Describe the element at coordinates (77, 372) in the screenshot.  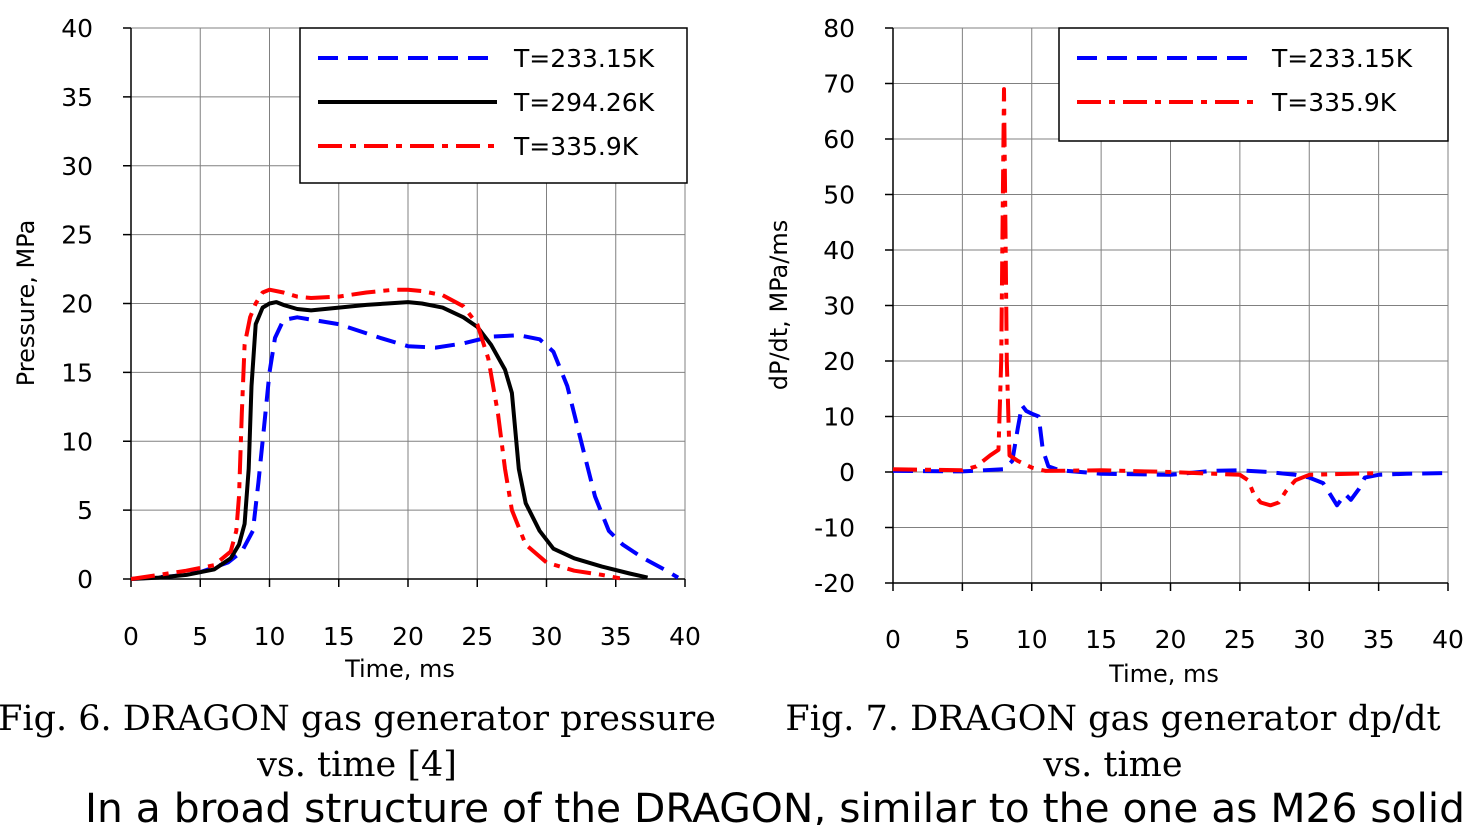
I see `y-tick-label: 15` at that location.